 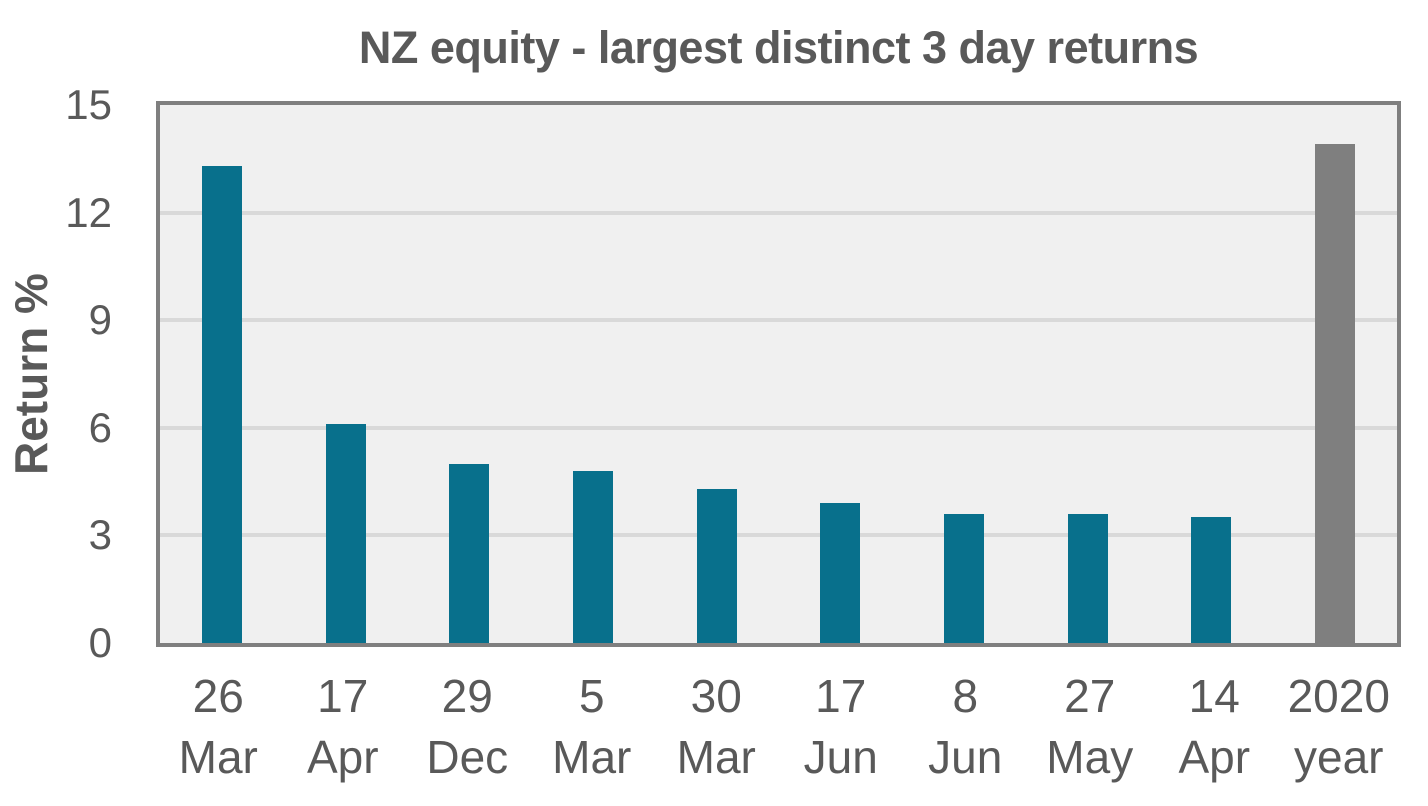 I want to click on bar-17-jun, so click(x=840, y=573).